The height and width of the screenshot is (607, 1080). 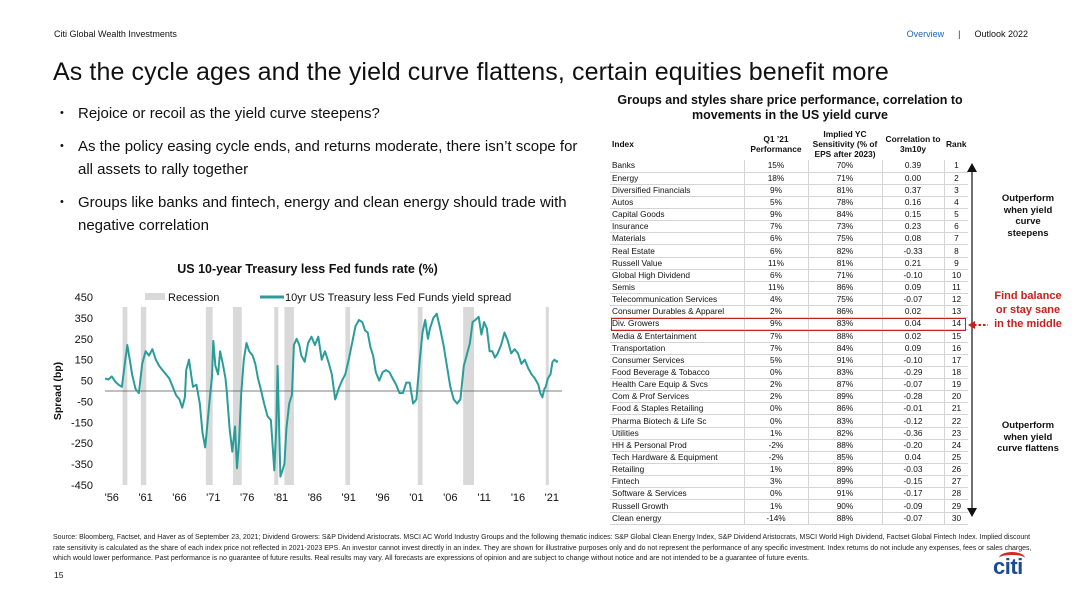 I want to click on table-row: Russell Growth 1% 90% -0.09 29, so click(x=789, y=506).